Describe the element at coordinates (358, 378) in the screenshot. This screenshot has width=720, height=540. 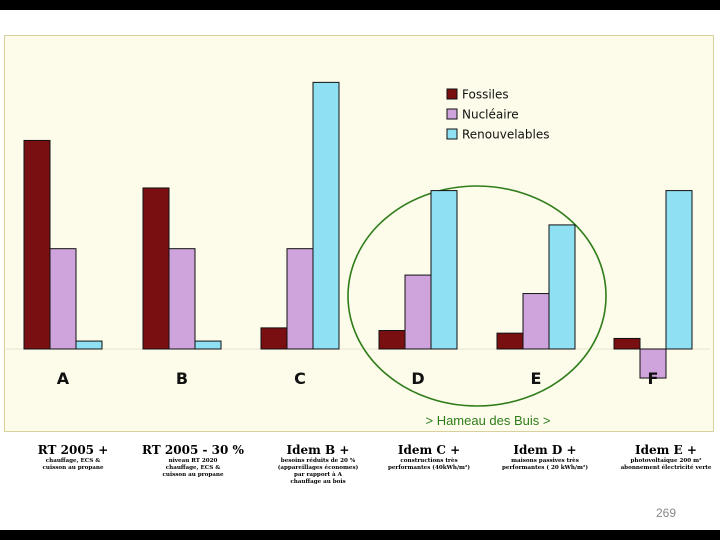
I see `category-labels: A B C D E F` at that location.